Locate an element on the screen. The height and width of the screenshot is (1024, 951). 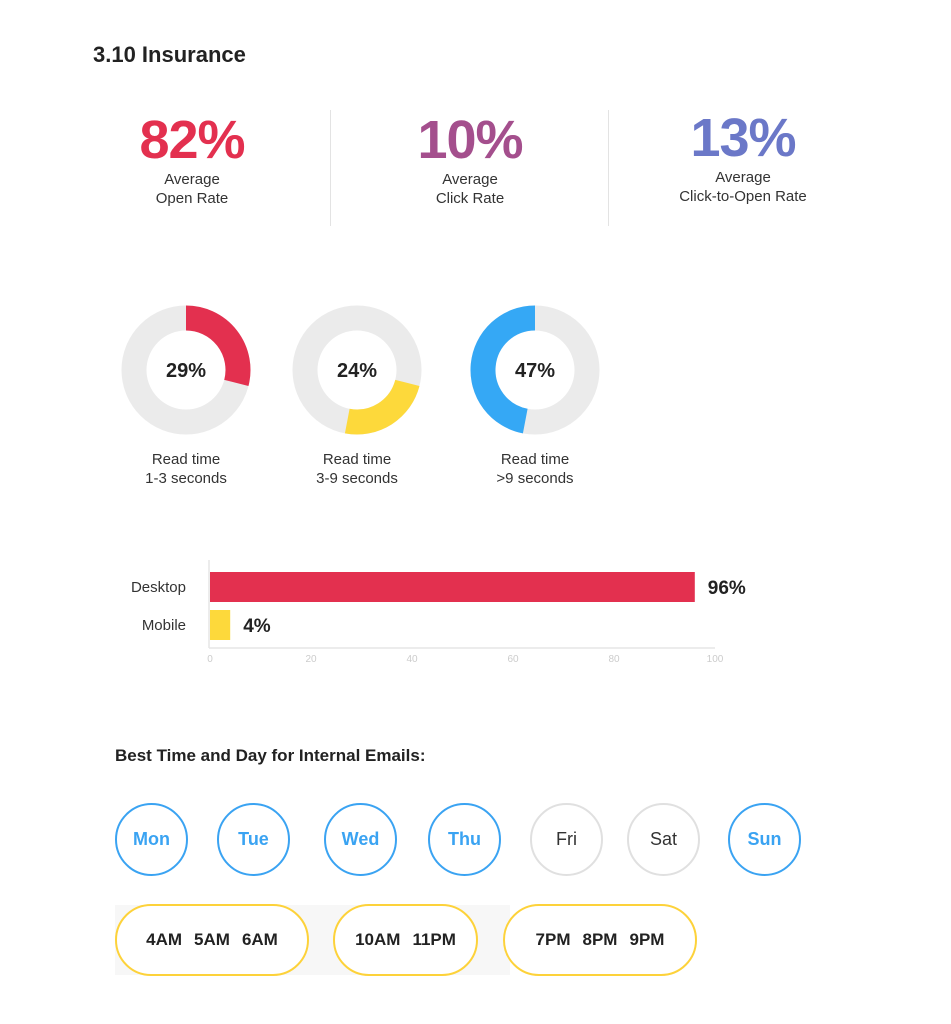
time-group: 4AM 5AM 6AM is located at coordinates (212, 940).